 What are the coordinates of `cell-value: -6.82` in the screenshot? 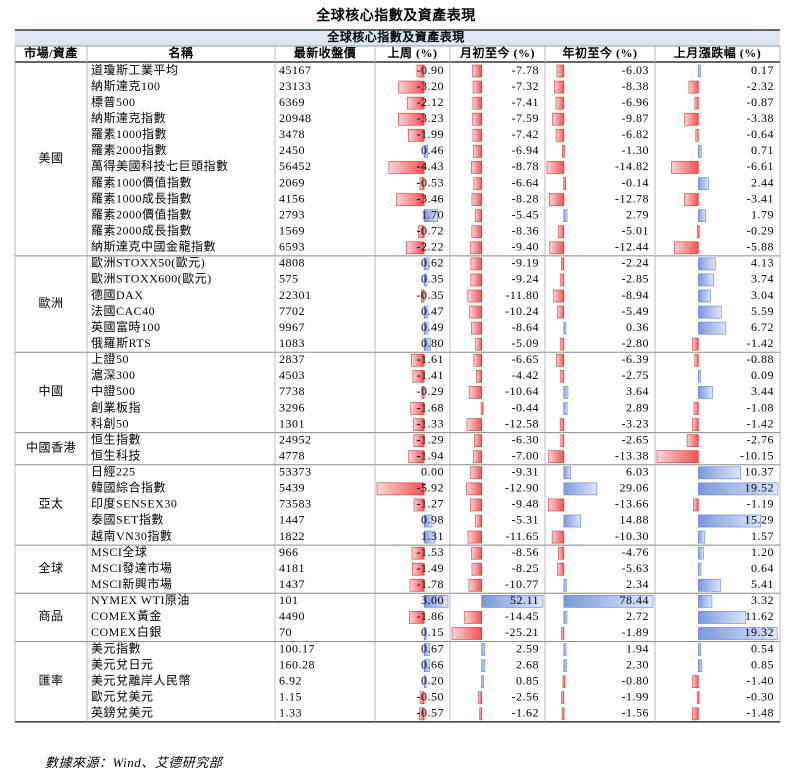 It's located at (636, 134).